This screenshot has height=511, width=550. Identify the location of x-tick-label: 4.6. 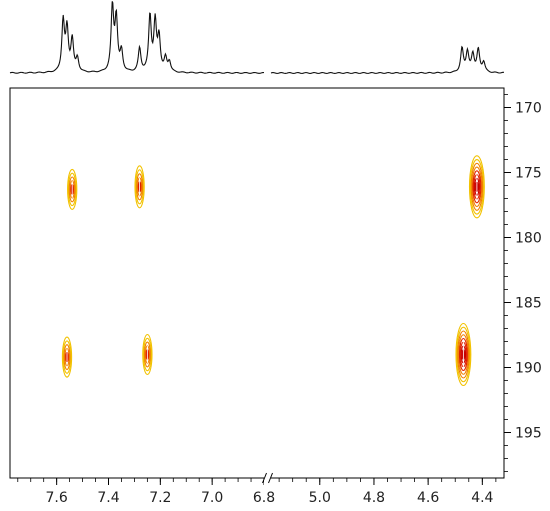
(428, 498).